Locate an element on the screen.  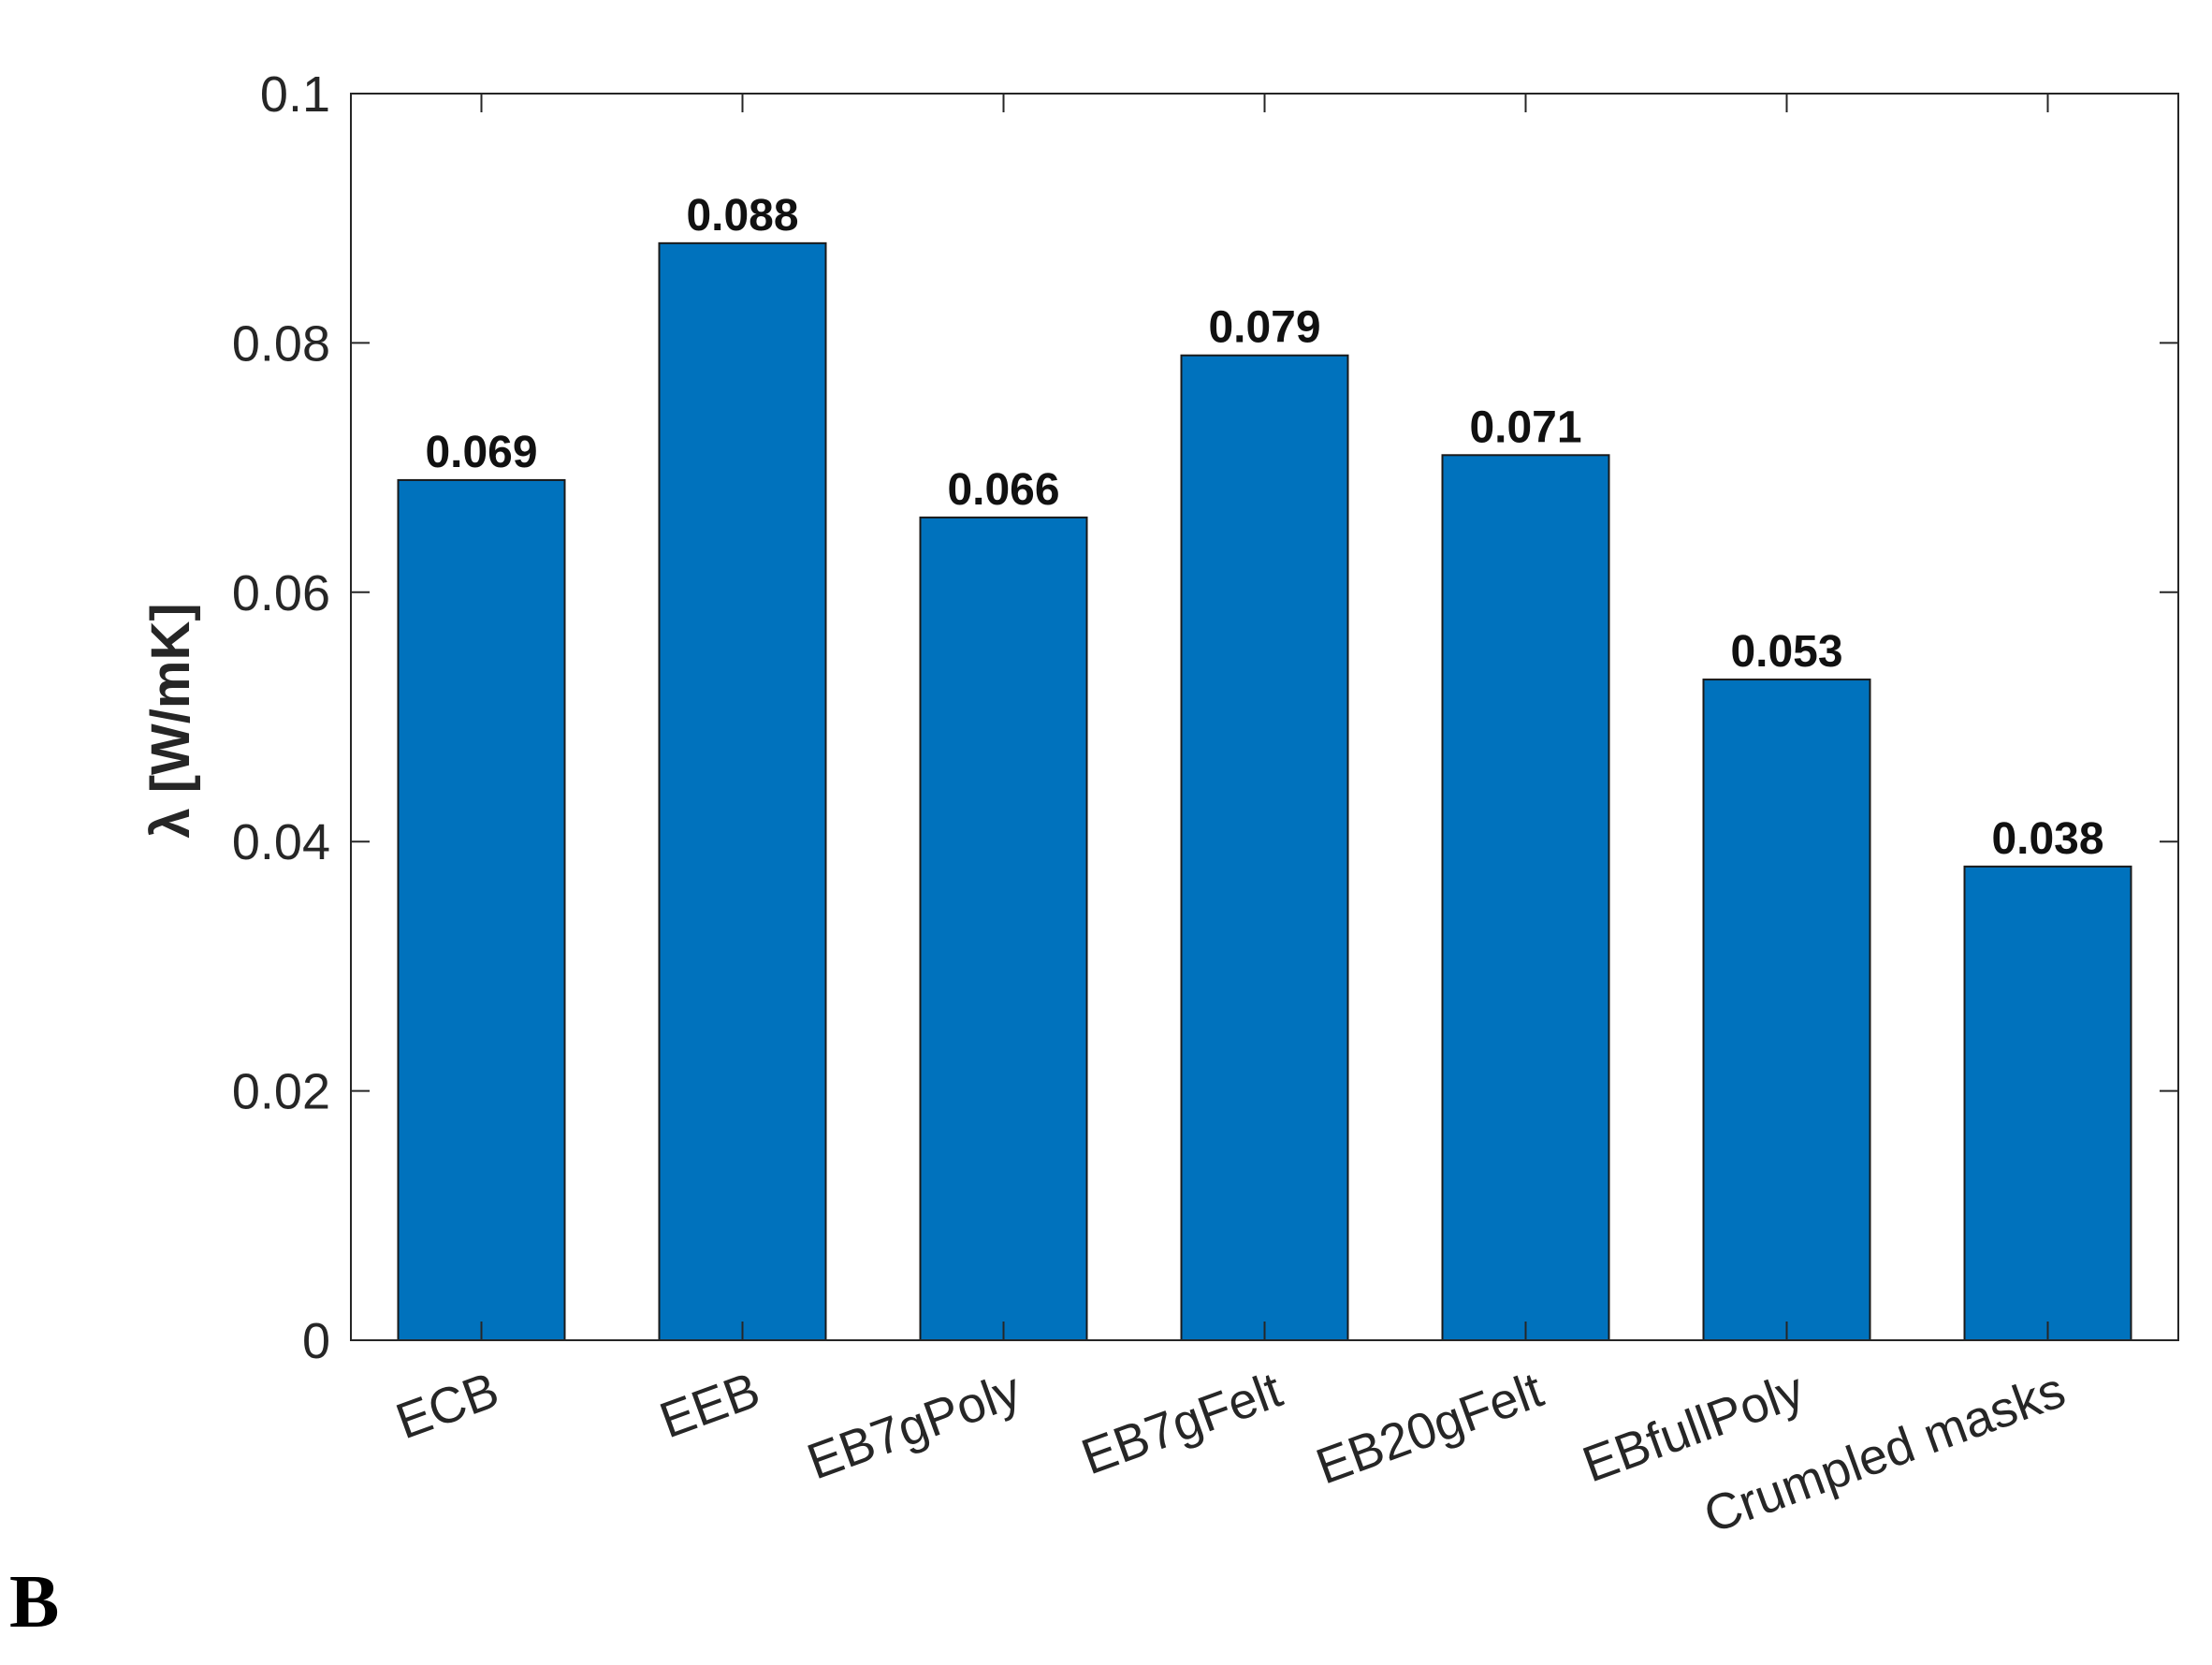
x-tick-label: EB7gPoly is located at coordinates (913, 1426).